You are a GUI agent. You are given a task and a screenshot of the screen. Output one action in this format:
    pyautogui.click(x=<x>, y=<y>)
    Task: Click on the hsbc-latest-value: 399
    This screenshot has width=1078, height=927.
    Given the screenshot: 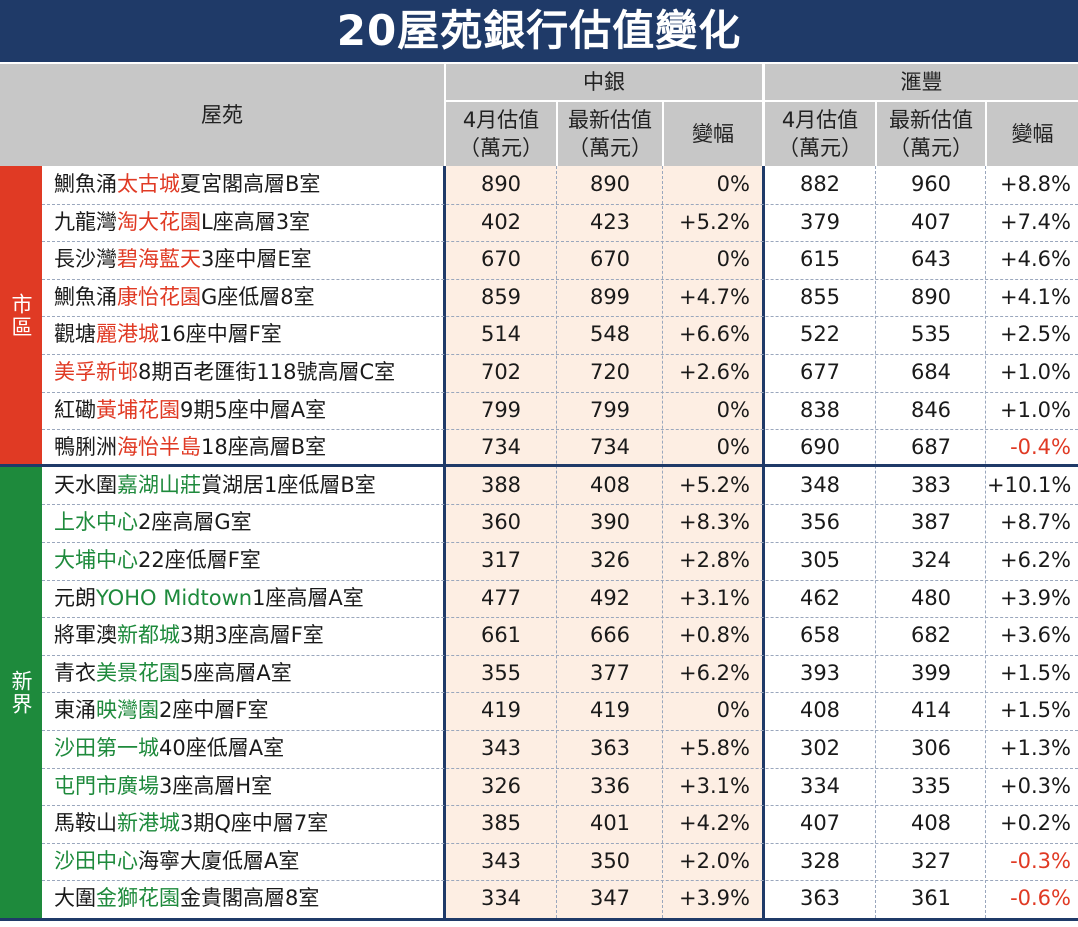 What is the action you would take?
    pyautogui.click(x=931, y=672)
    